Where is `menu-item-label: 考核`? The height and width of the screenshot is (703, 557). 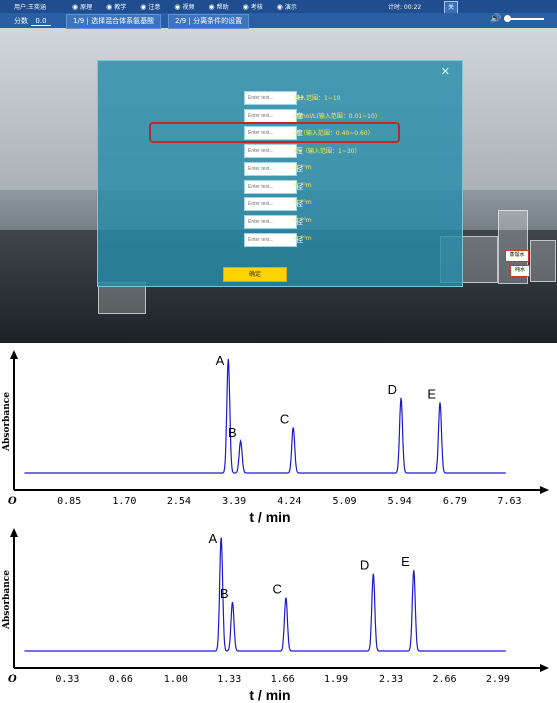
menu-item-label: 考核 is located at coordinates (256, 7).